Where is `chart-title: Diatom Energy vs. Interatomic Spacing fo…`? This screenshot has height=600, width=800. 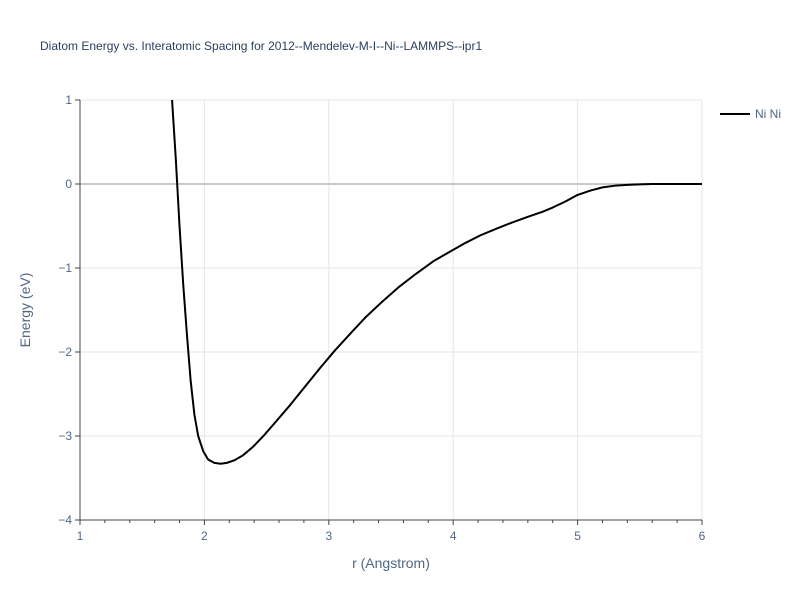
chart-title: Diatom Energy vs. Interatomic Spacing fo… is located at coordinates (261, 46).